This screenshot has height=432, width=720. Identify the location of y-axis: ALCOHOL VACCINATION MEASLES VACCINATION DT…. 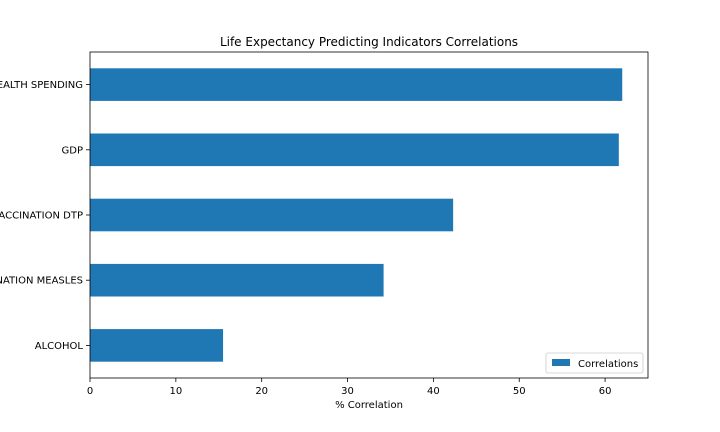
(45, 216).